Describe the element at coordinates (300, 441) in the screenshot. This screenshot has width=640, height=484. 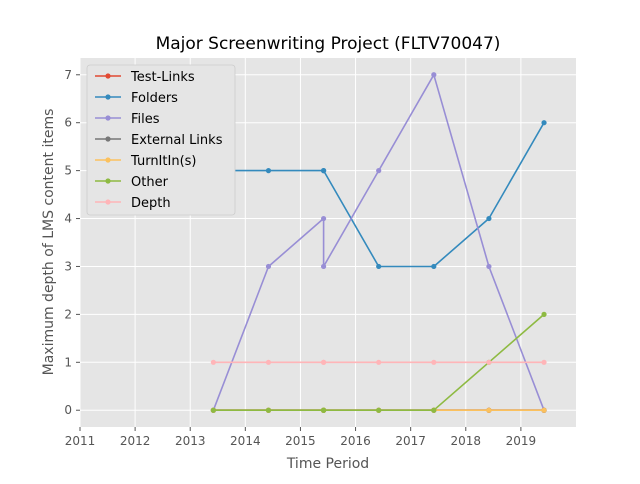
I see `x-tick-label: 2015` at that location.